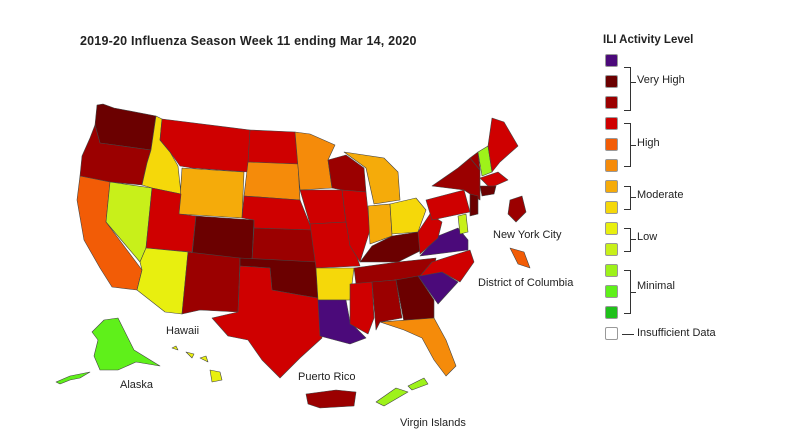 The height and width of the screenshot is (448, 800). I want to click on state-HI, so click(197, 364).